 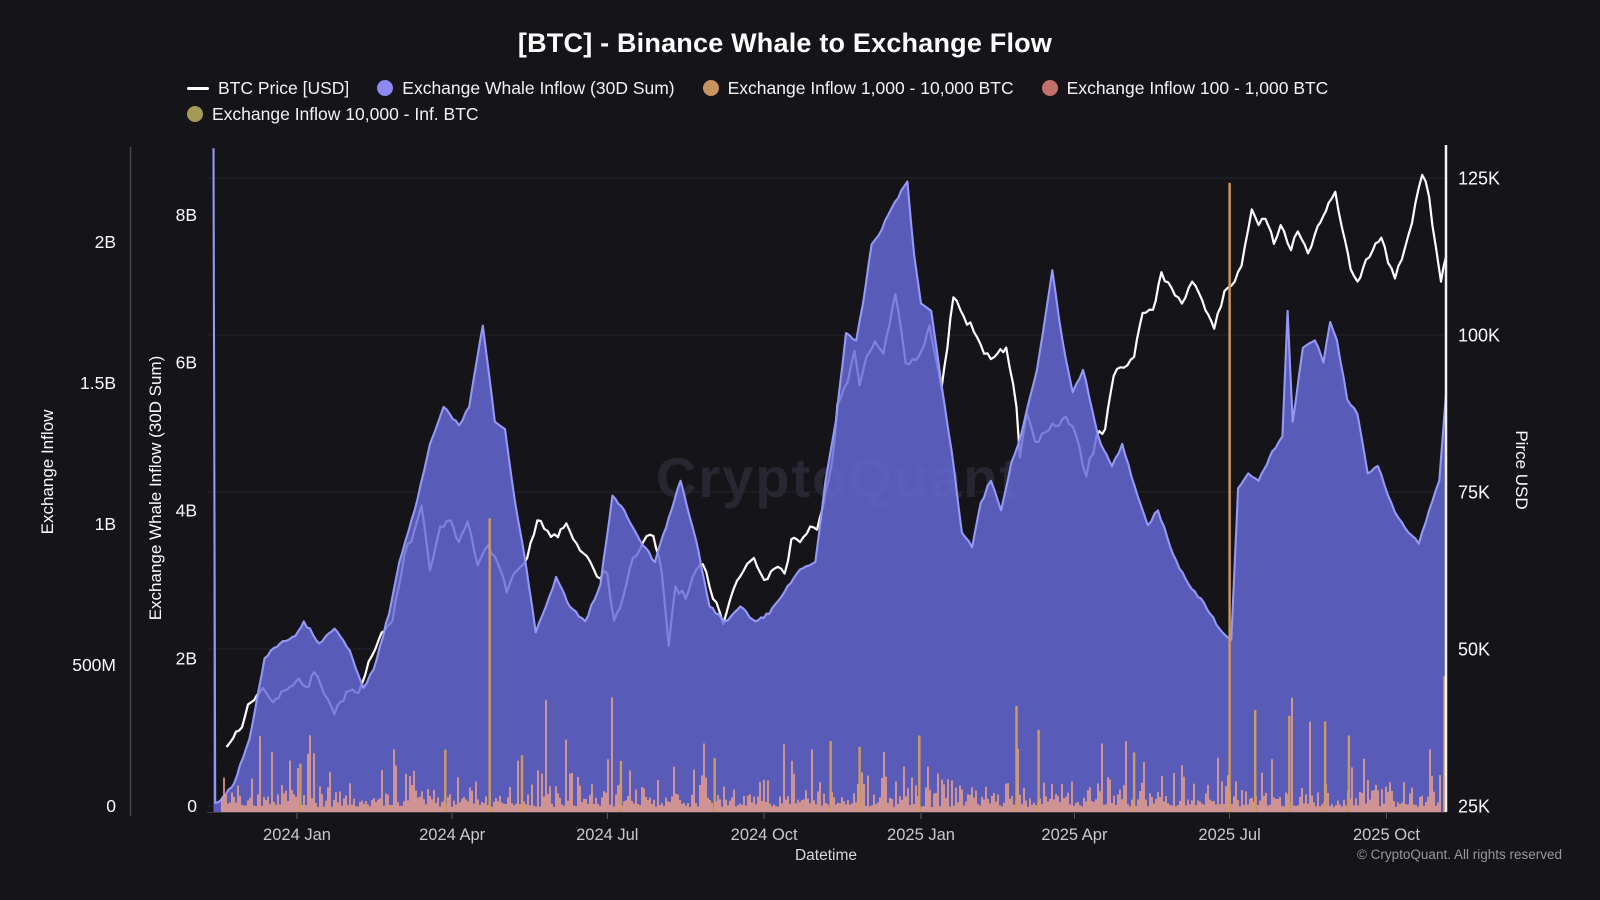 What do you see at coordinates (526, 88) in the screenshot?
I see `legend-item-whale-inflow: Exchange Whale Inflow (30D Sum)` at bounding box center [526, 88].